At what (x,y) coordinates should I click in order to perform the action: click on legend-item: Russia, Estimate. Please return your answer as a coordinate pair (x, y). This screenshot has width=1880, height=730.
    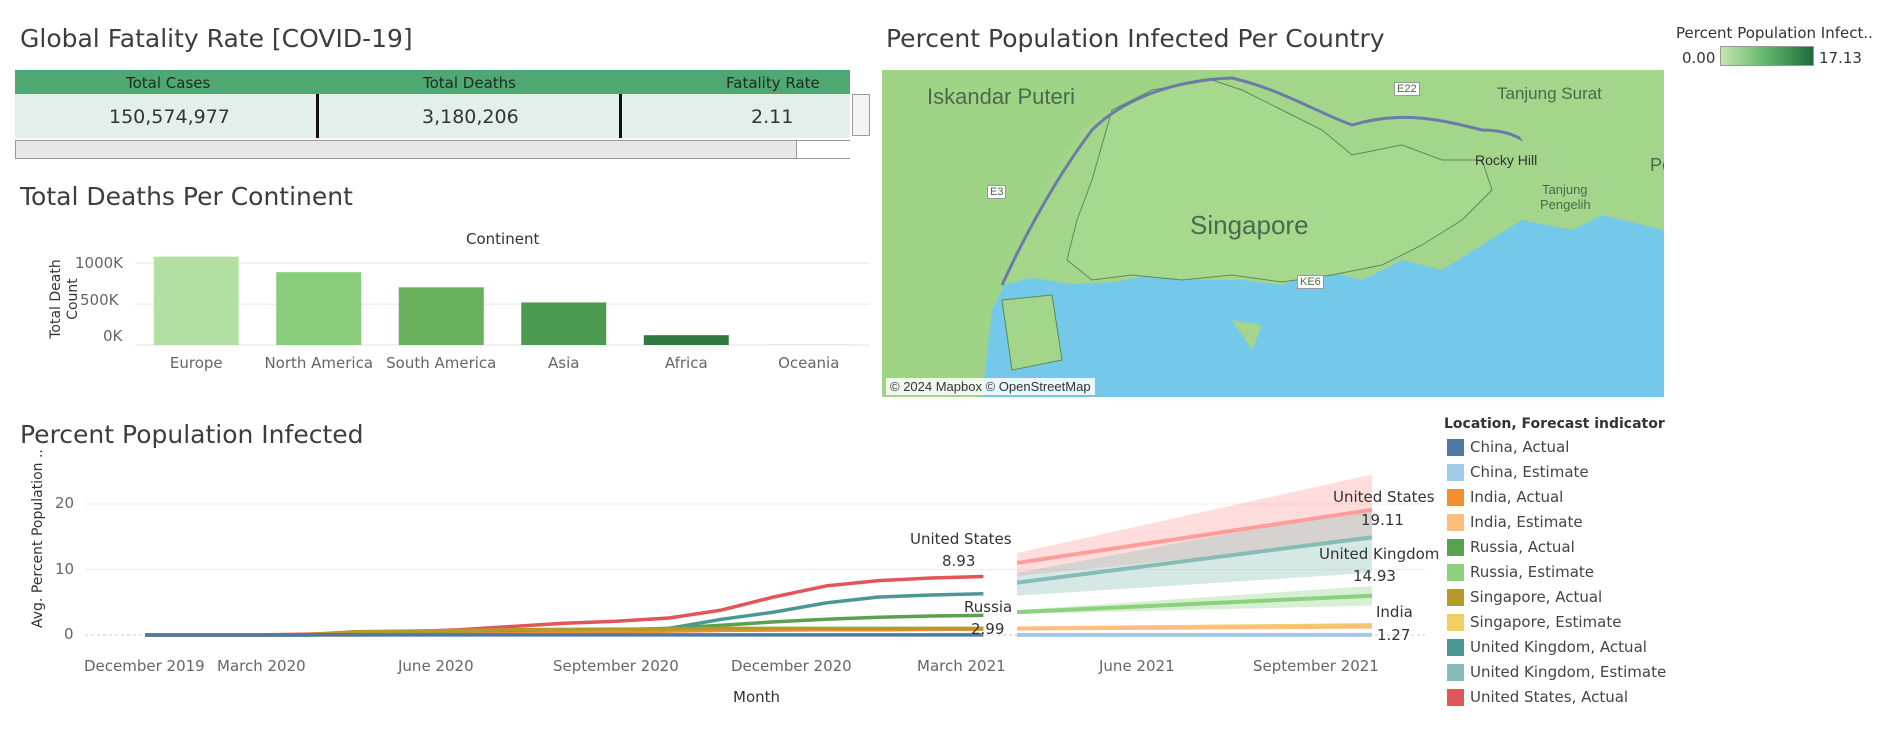
    Looking at the image, I should click on (1520, 572).